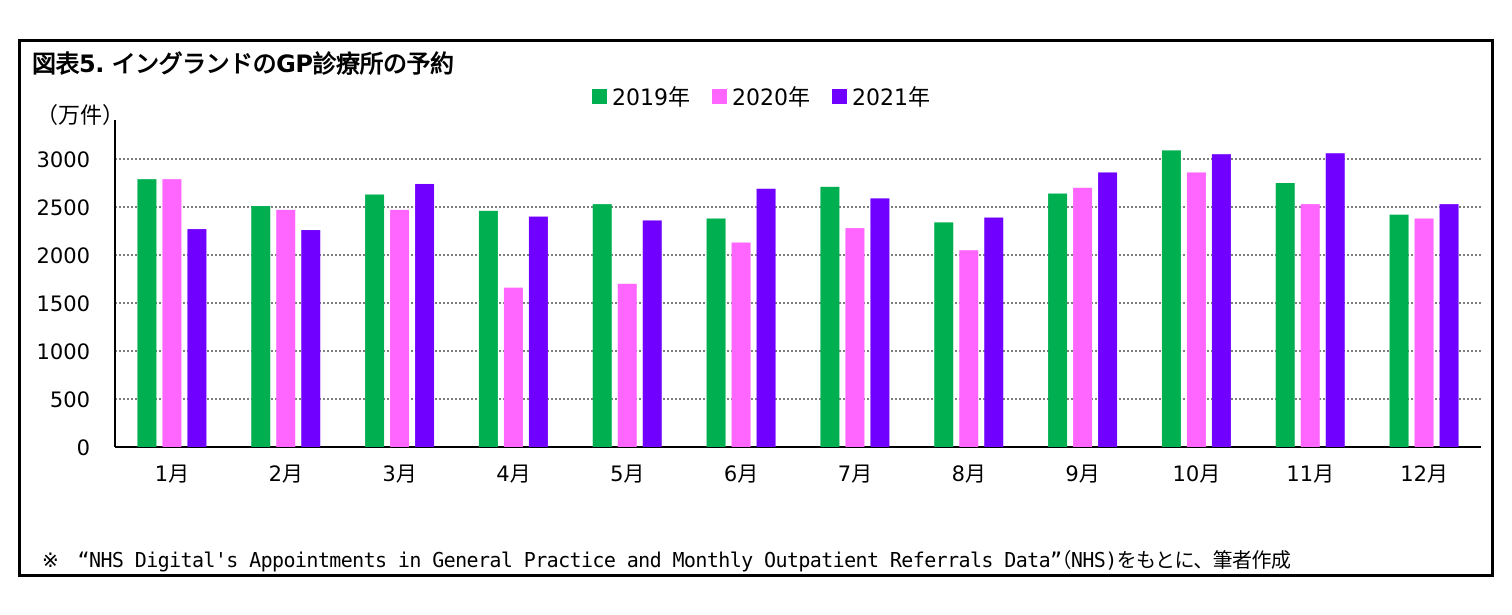 The image size is (1512, 615). I want to click on bar-2020年-8月, so click(969, 348).